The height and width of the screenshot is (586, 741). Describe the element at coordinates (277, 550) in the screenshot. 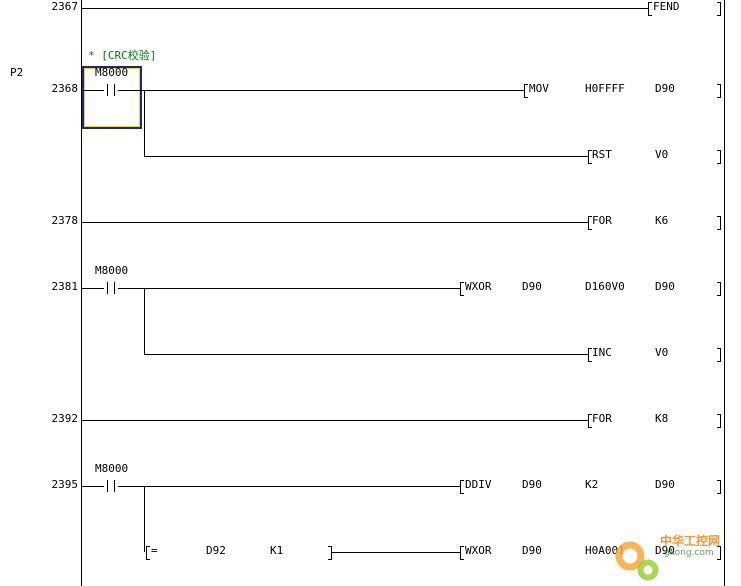

I see `operand: K1` at that location.